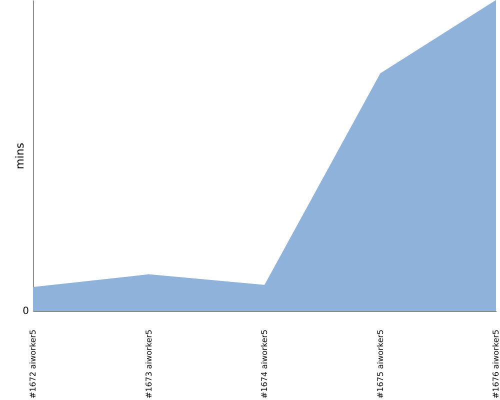 The height and width of the screenshot is (400, 500). What do you see at coordinates (25, 311) in the screenshot?
I see `annotation: 0` at bounding box center [25, 311].